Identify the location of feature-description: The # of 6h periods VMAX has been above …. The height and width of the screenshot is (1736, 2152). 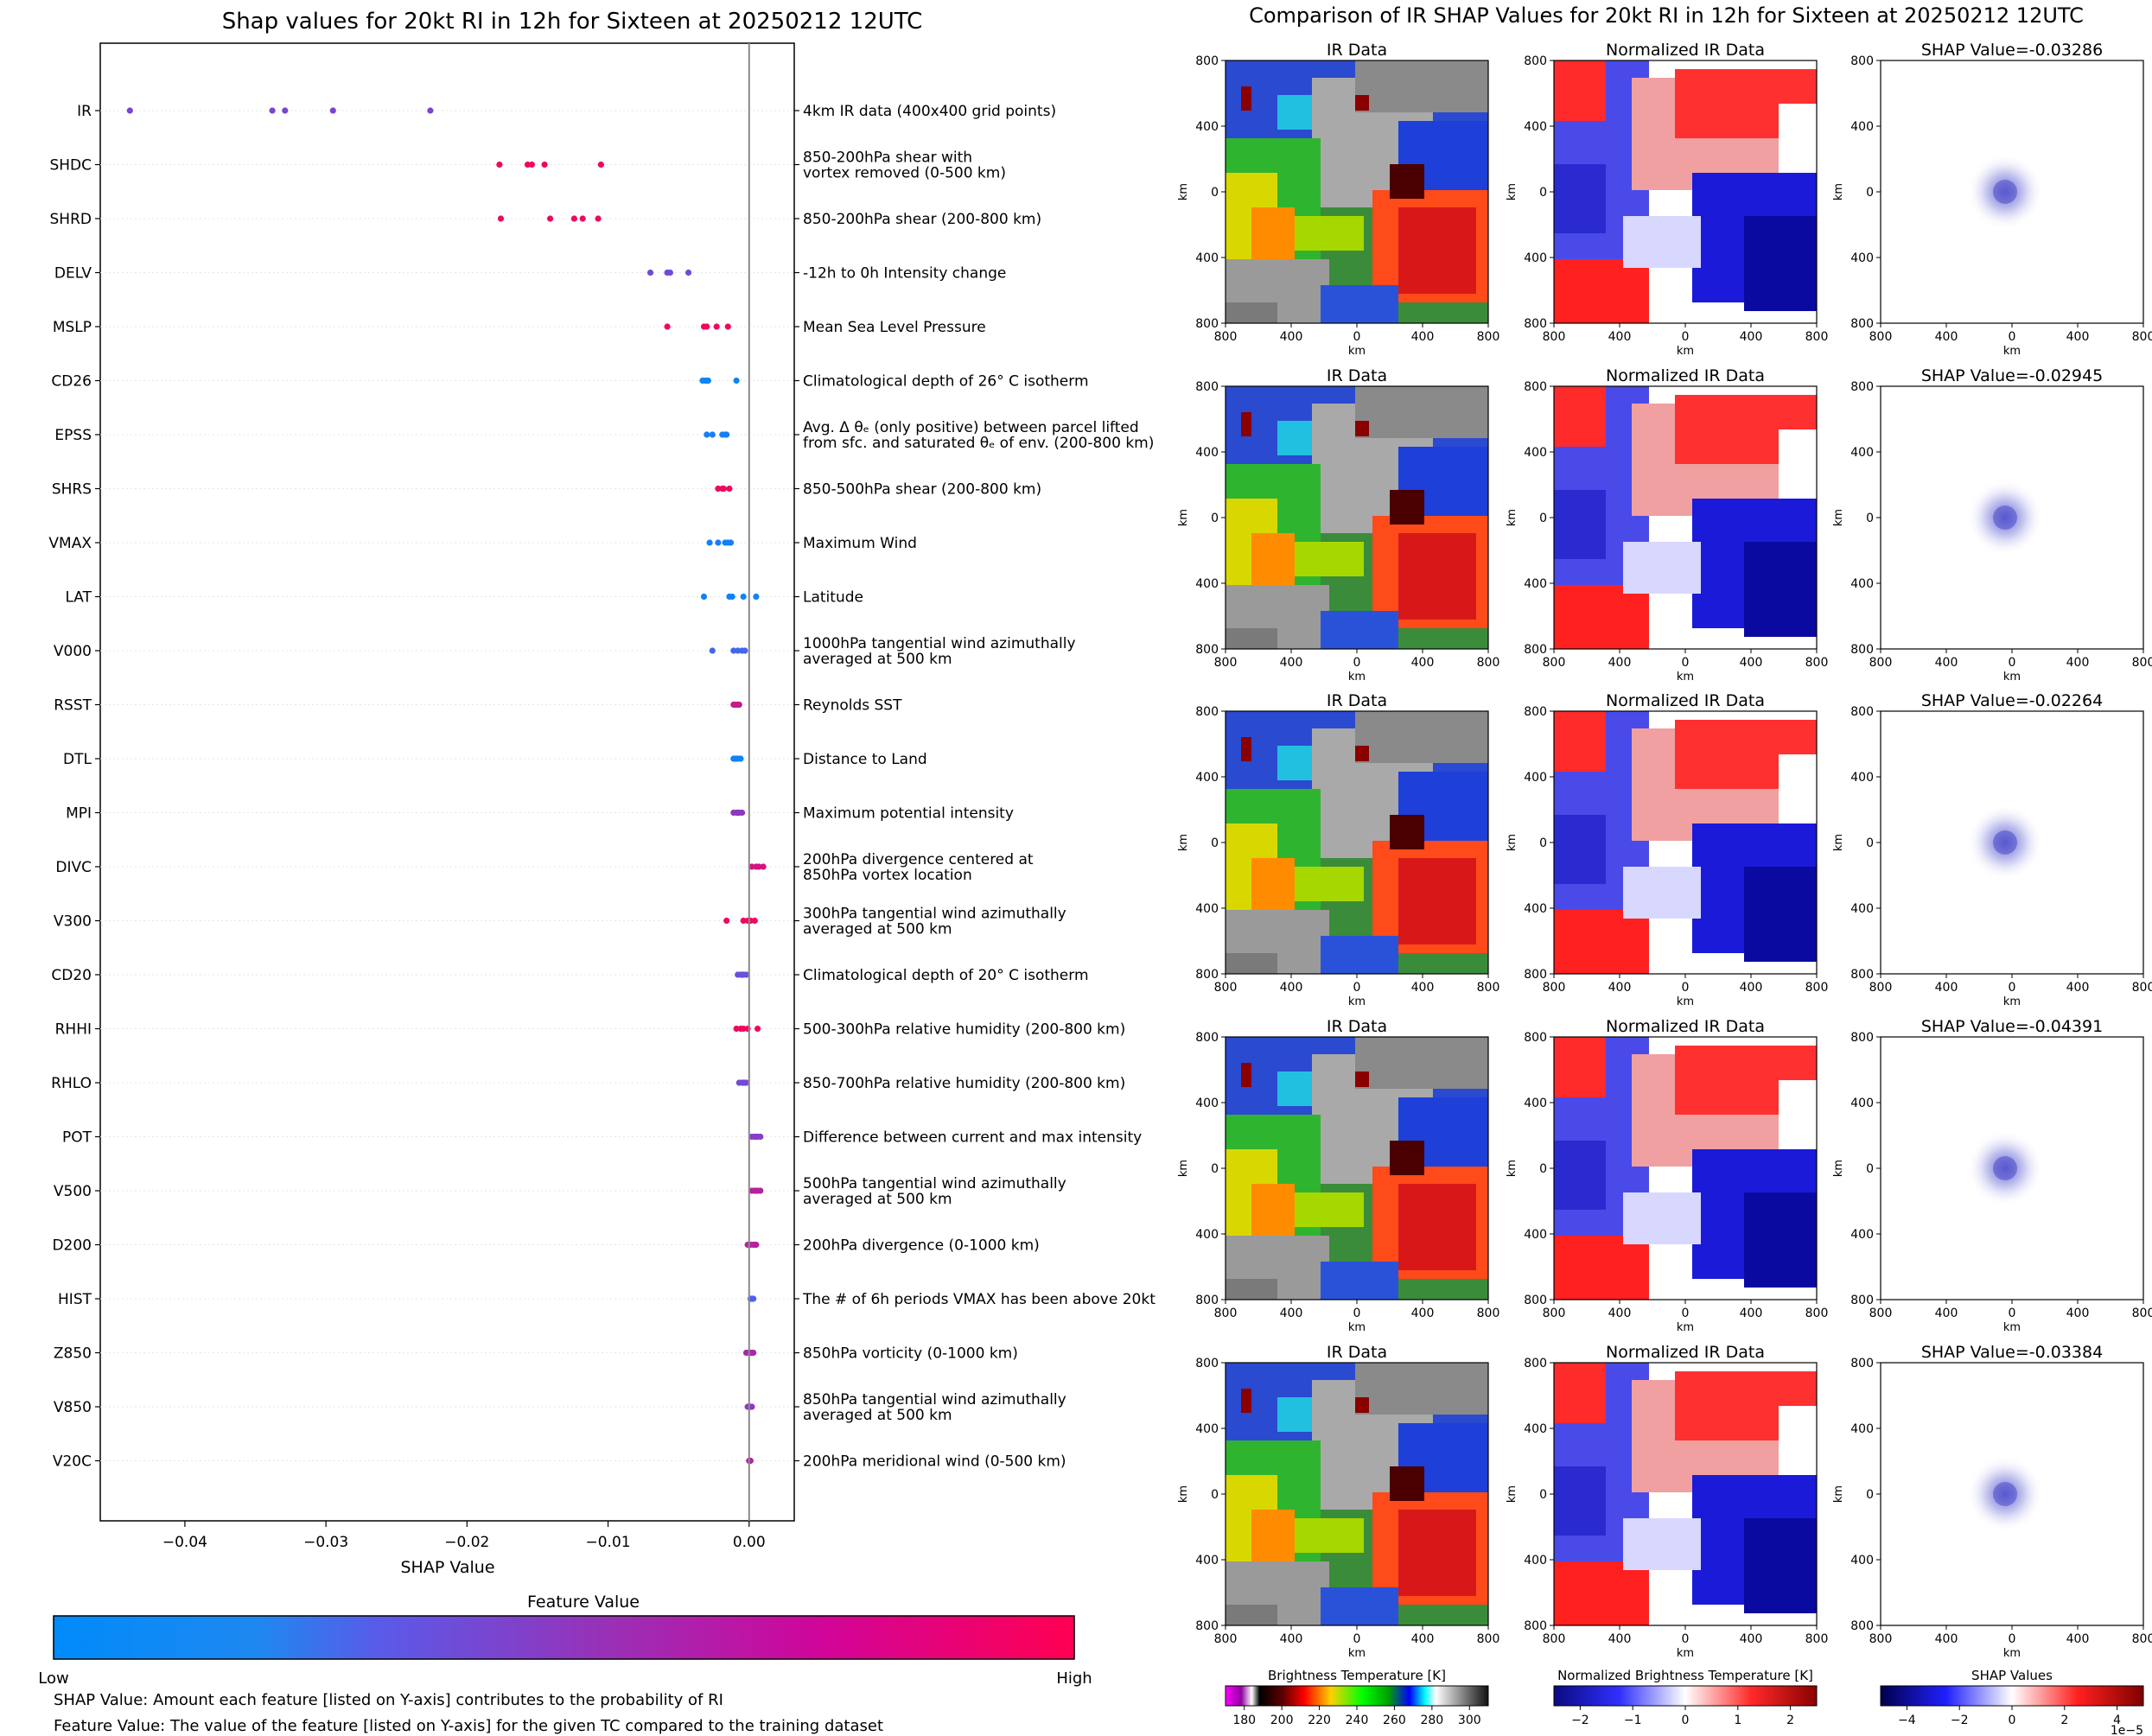
(979, 1299).